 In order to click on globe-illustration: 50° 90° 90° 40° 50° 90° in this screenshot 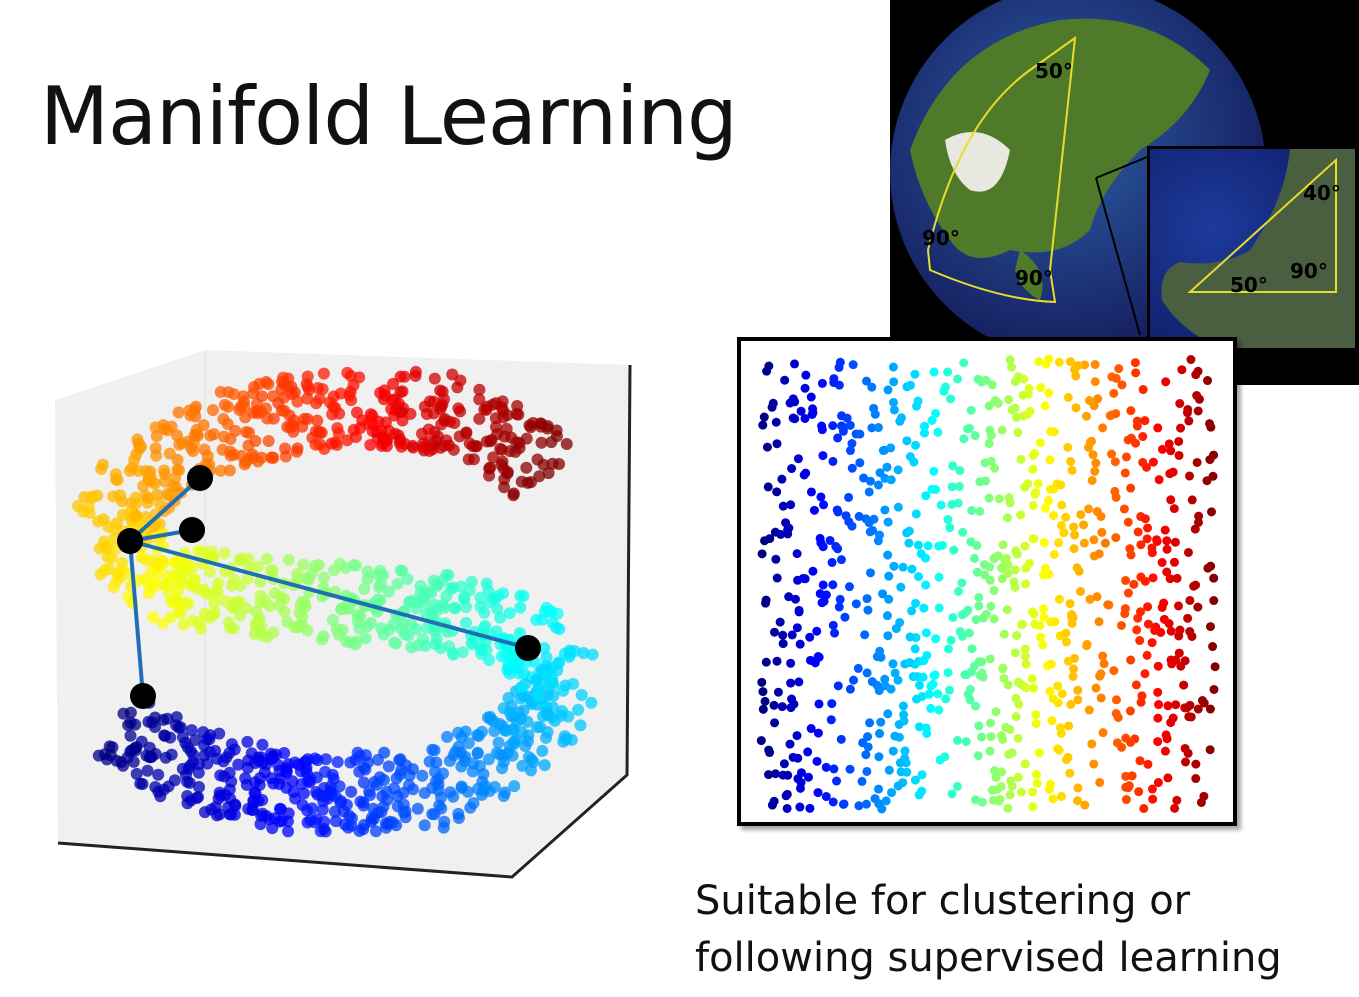, I will do `click(1124, 180)`.